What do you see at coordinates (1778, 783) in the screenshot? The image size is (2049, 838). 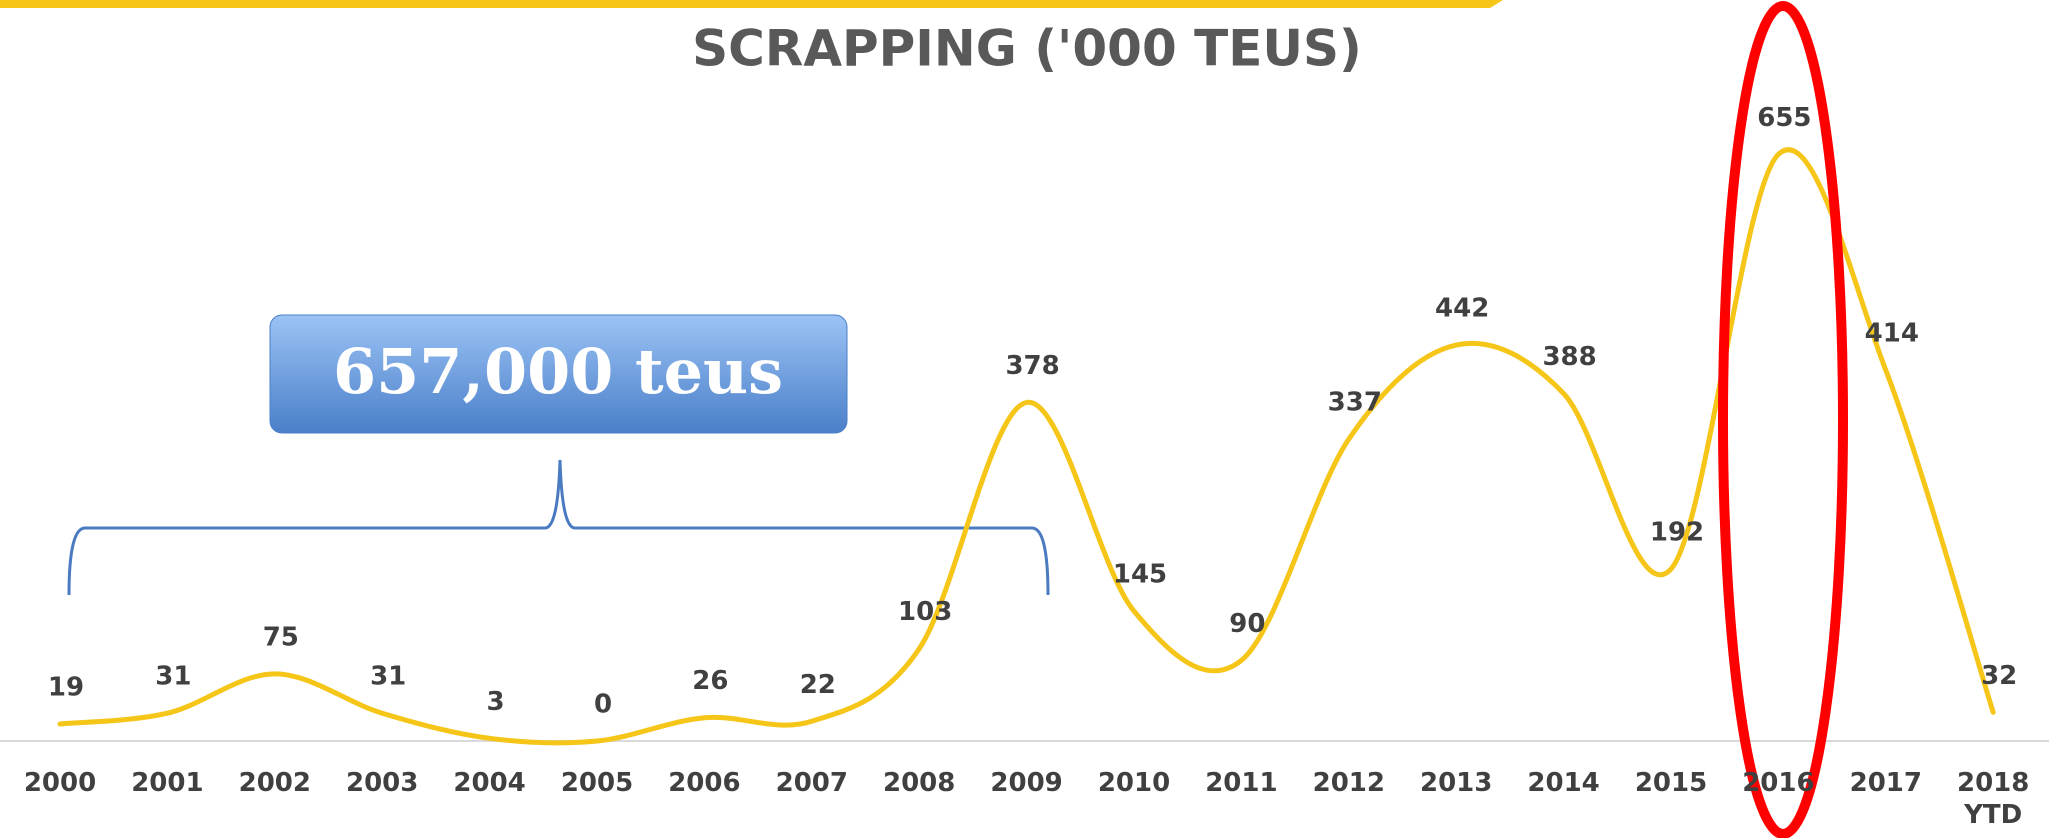 I see `x-tick-label: 2016` at bounding box center [1778, 783].